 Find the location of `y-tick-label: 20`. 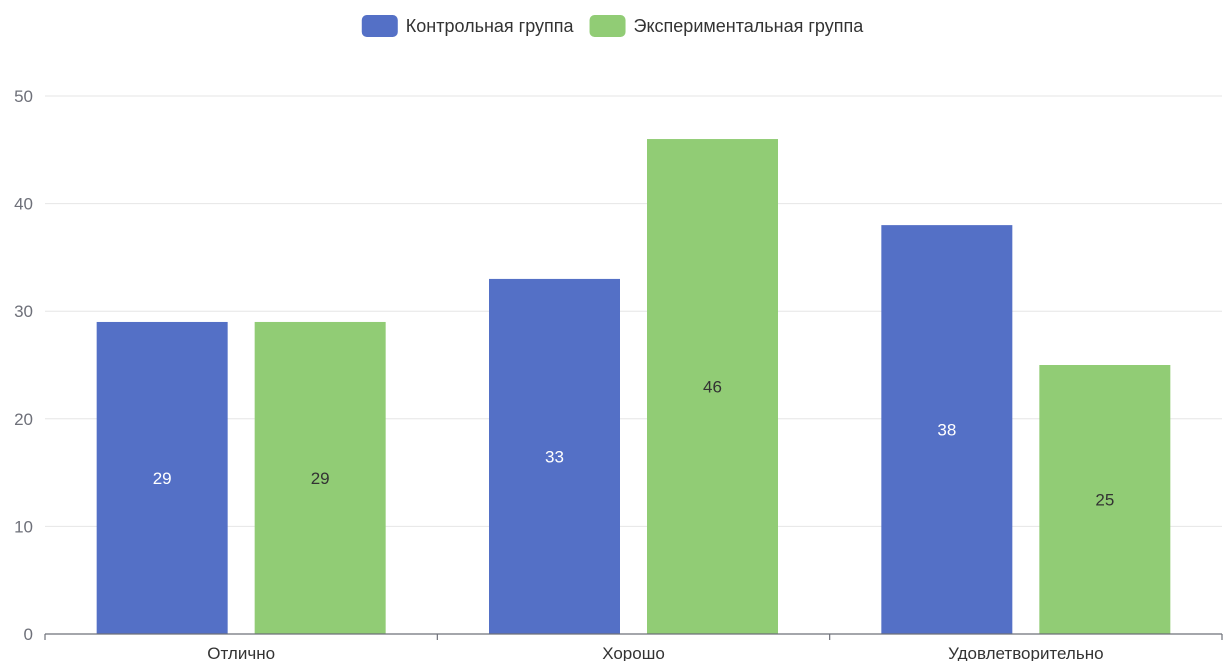

y-tick-label: 20 is located at coordinates (23, 419).